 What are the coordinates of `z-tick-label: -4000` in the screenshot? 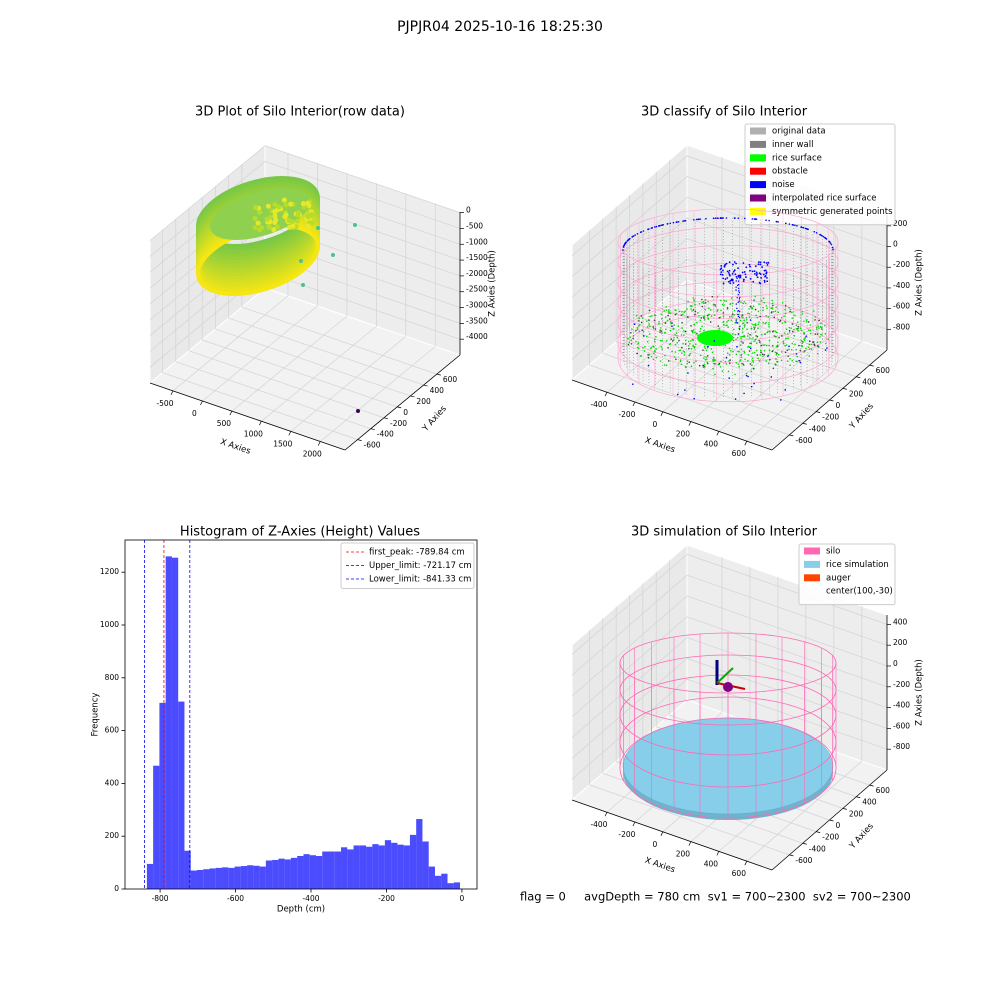 It's located at (477, 336).